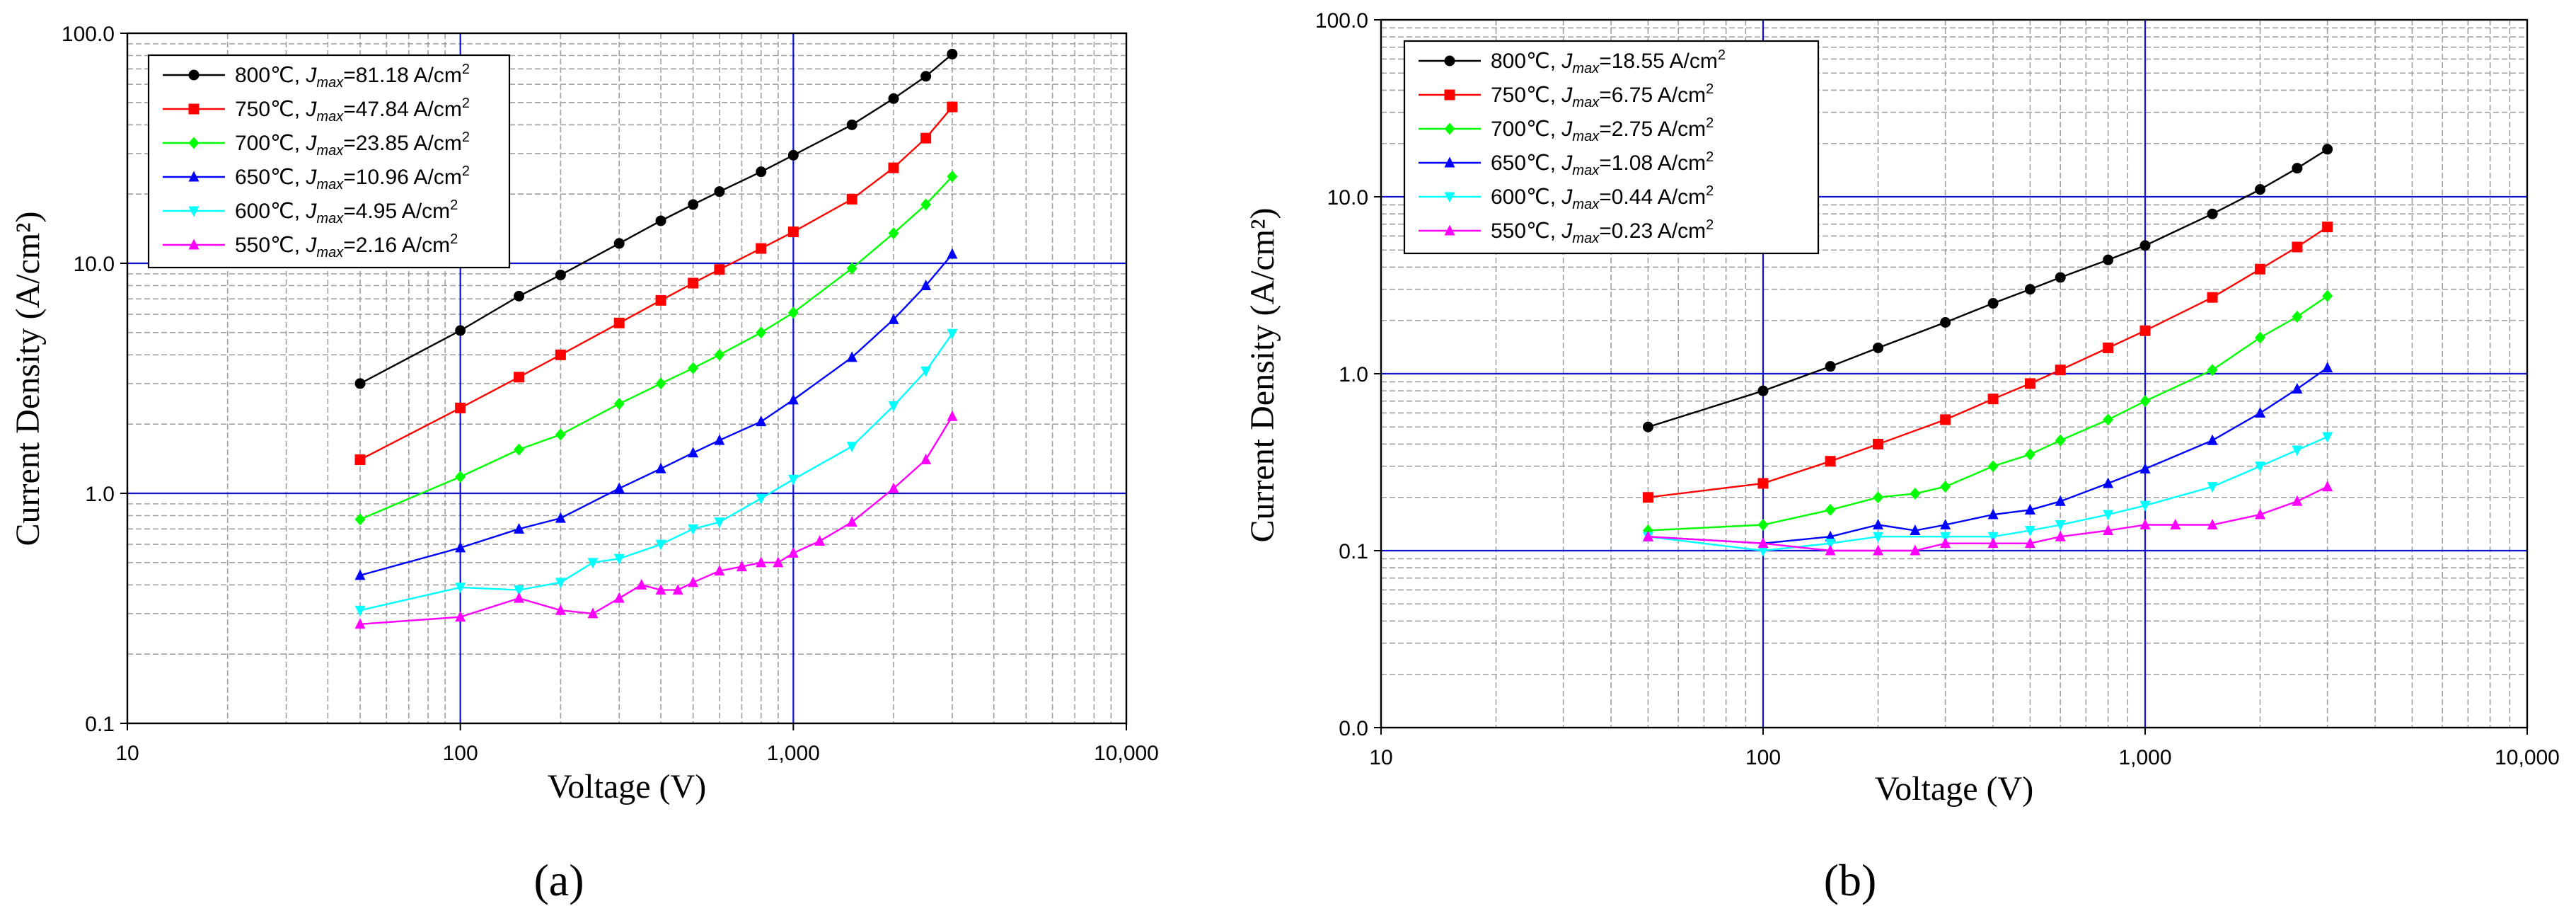 The height and width of the screenshot is (918, 2576). I want to click on legend-item: 750℃, Jmax=6.75 A/cm2, so click(1566, 95).